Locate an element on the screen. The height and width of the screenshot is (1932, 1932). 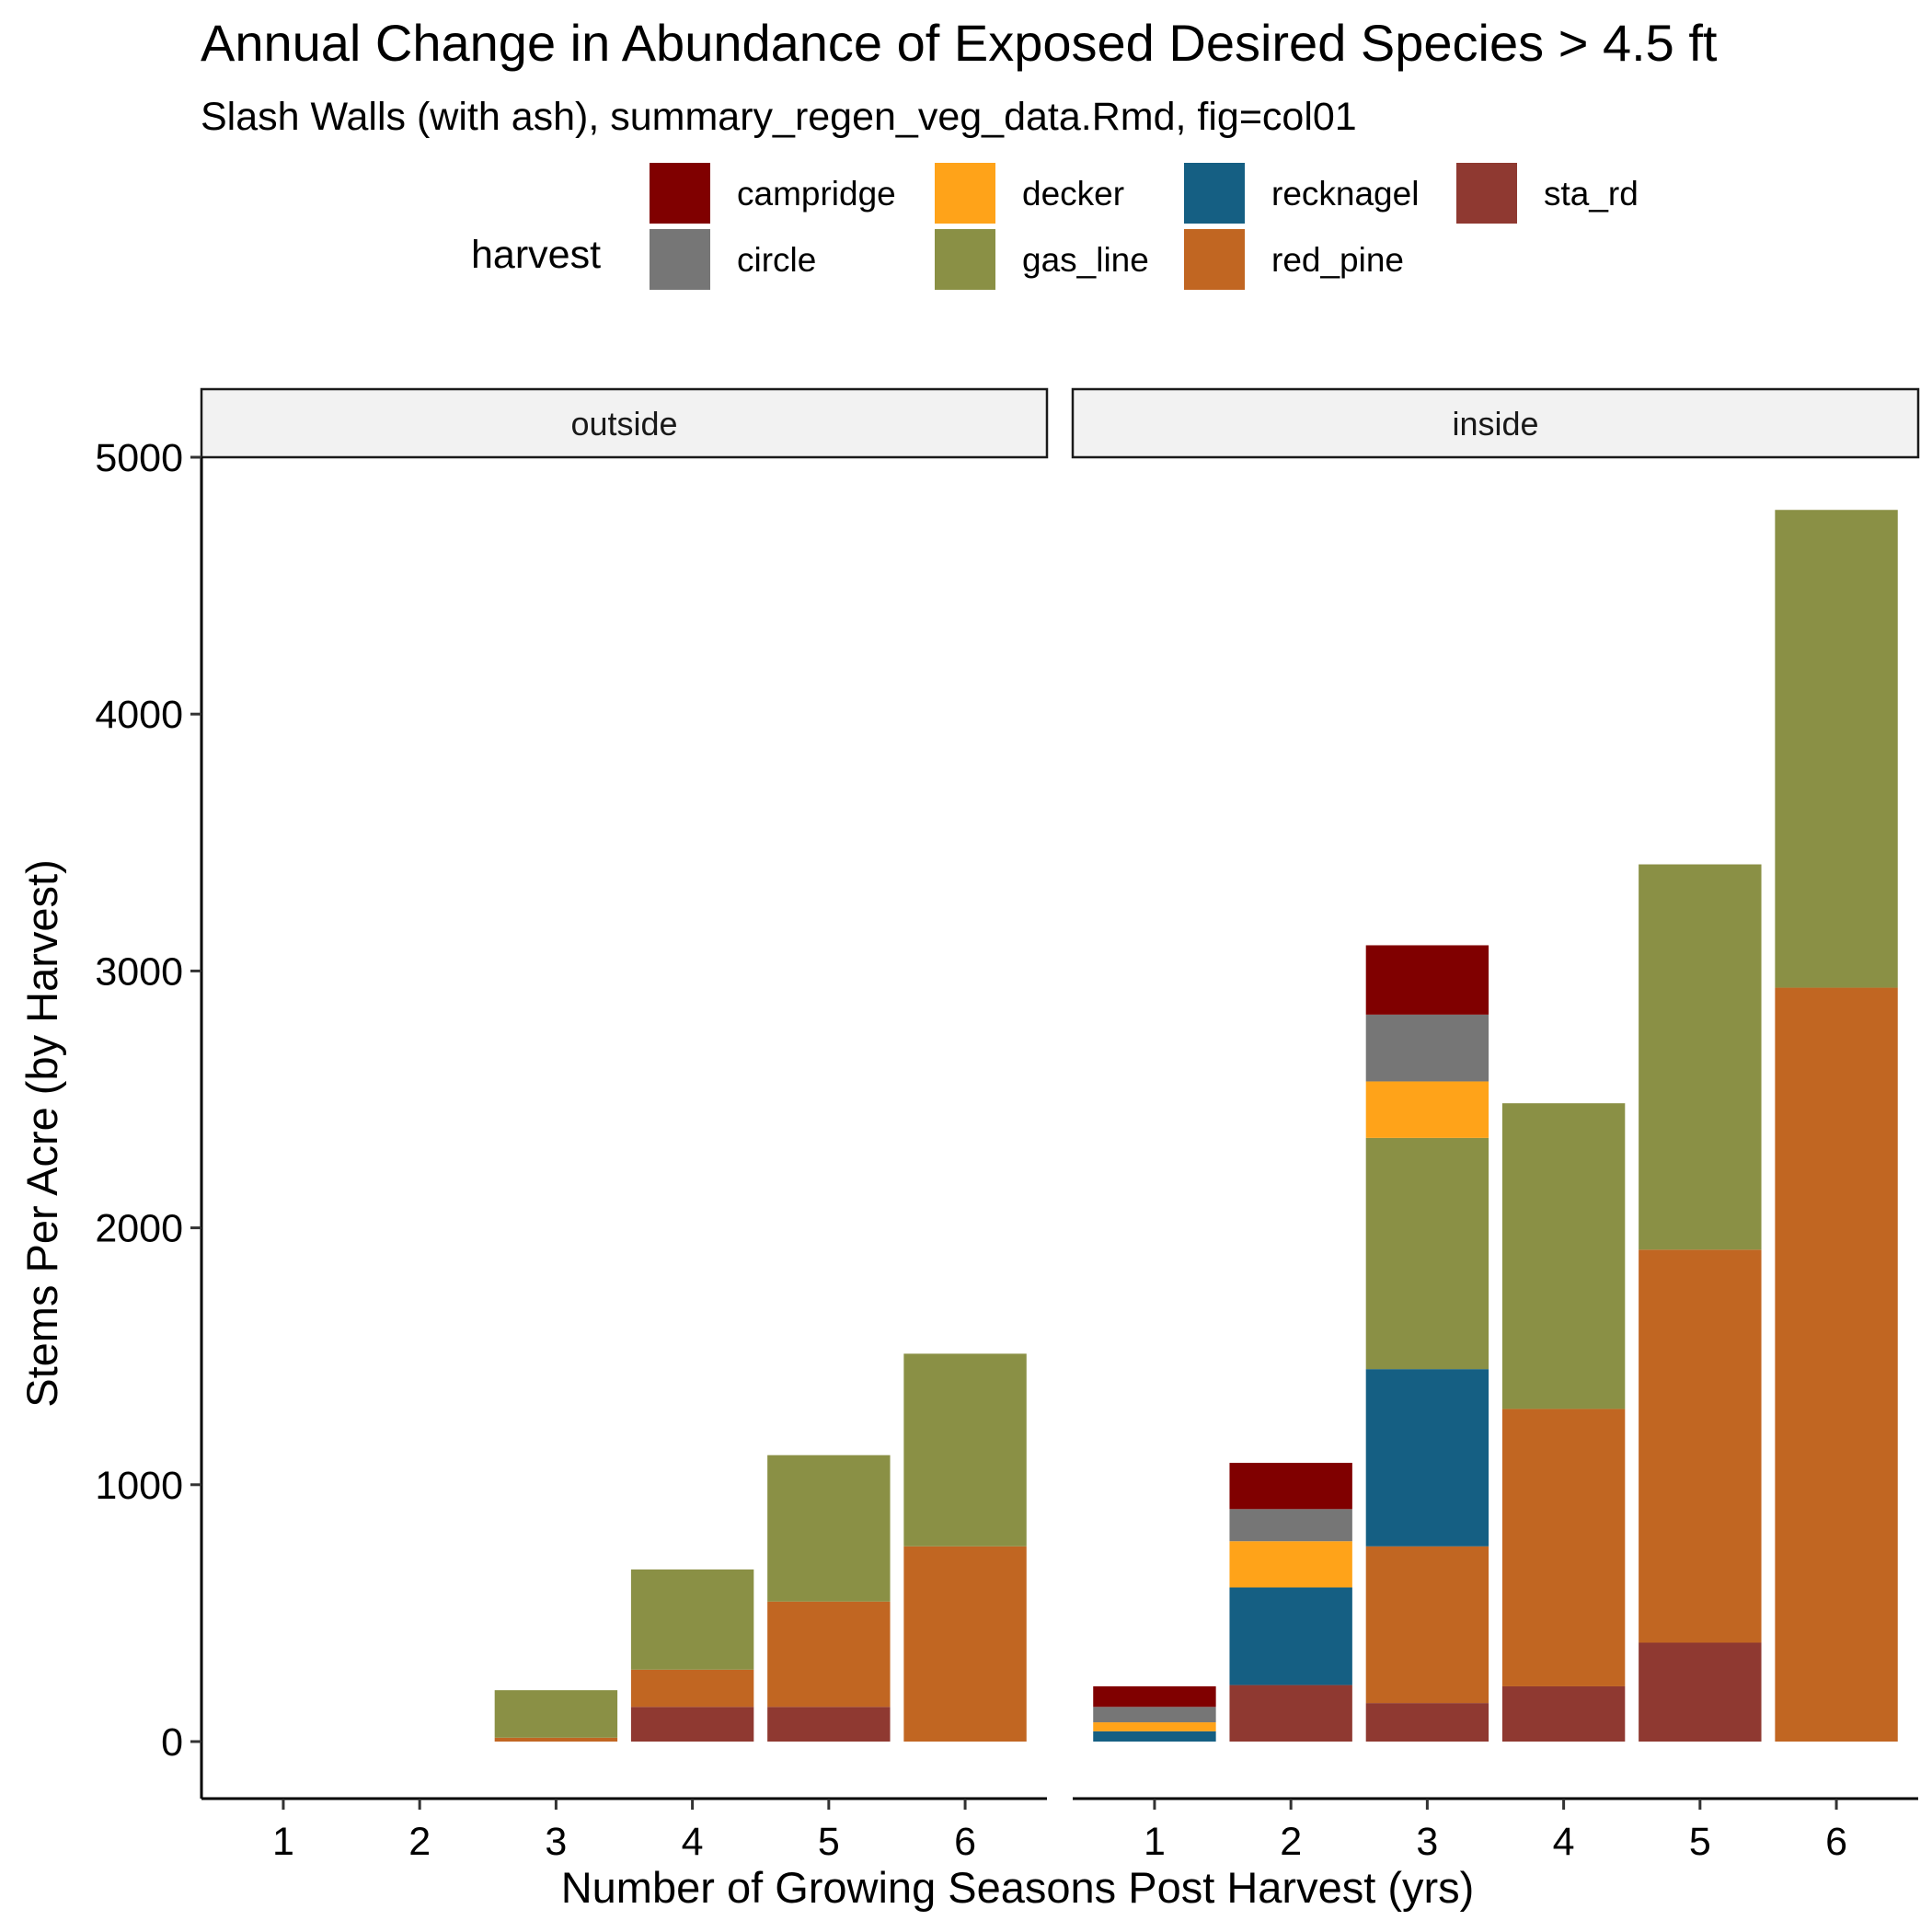
x-tick-label-inside-5: 5 is located at coordinates (1700, 1842).